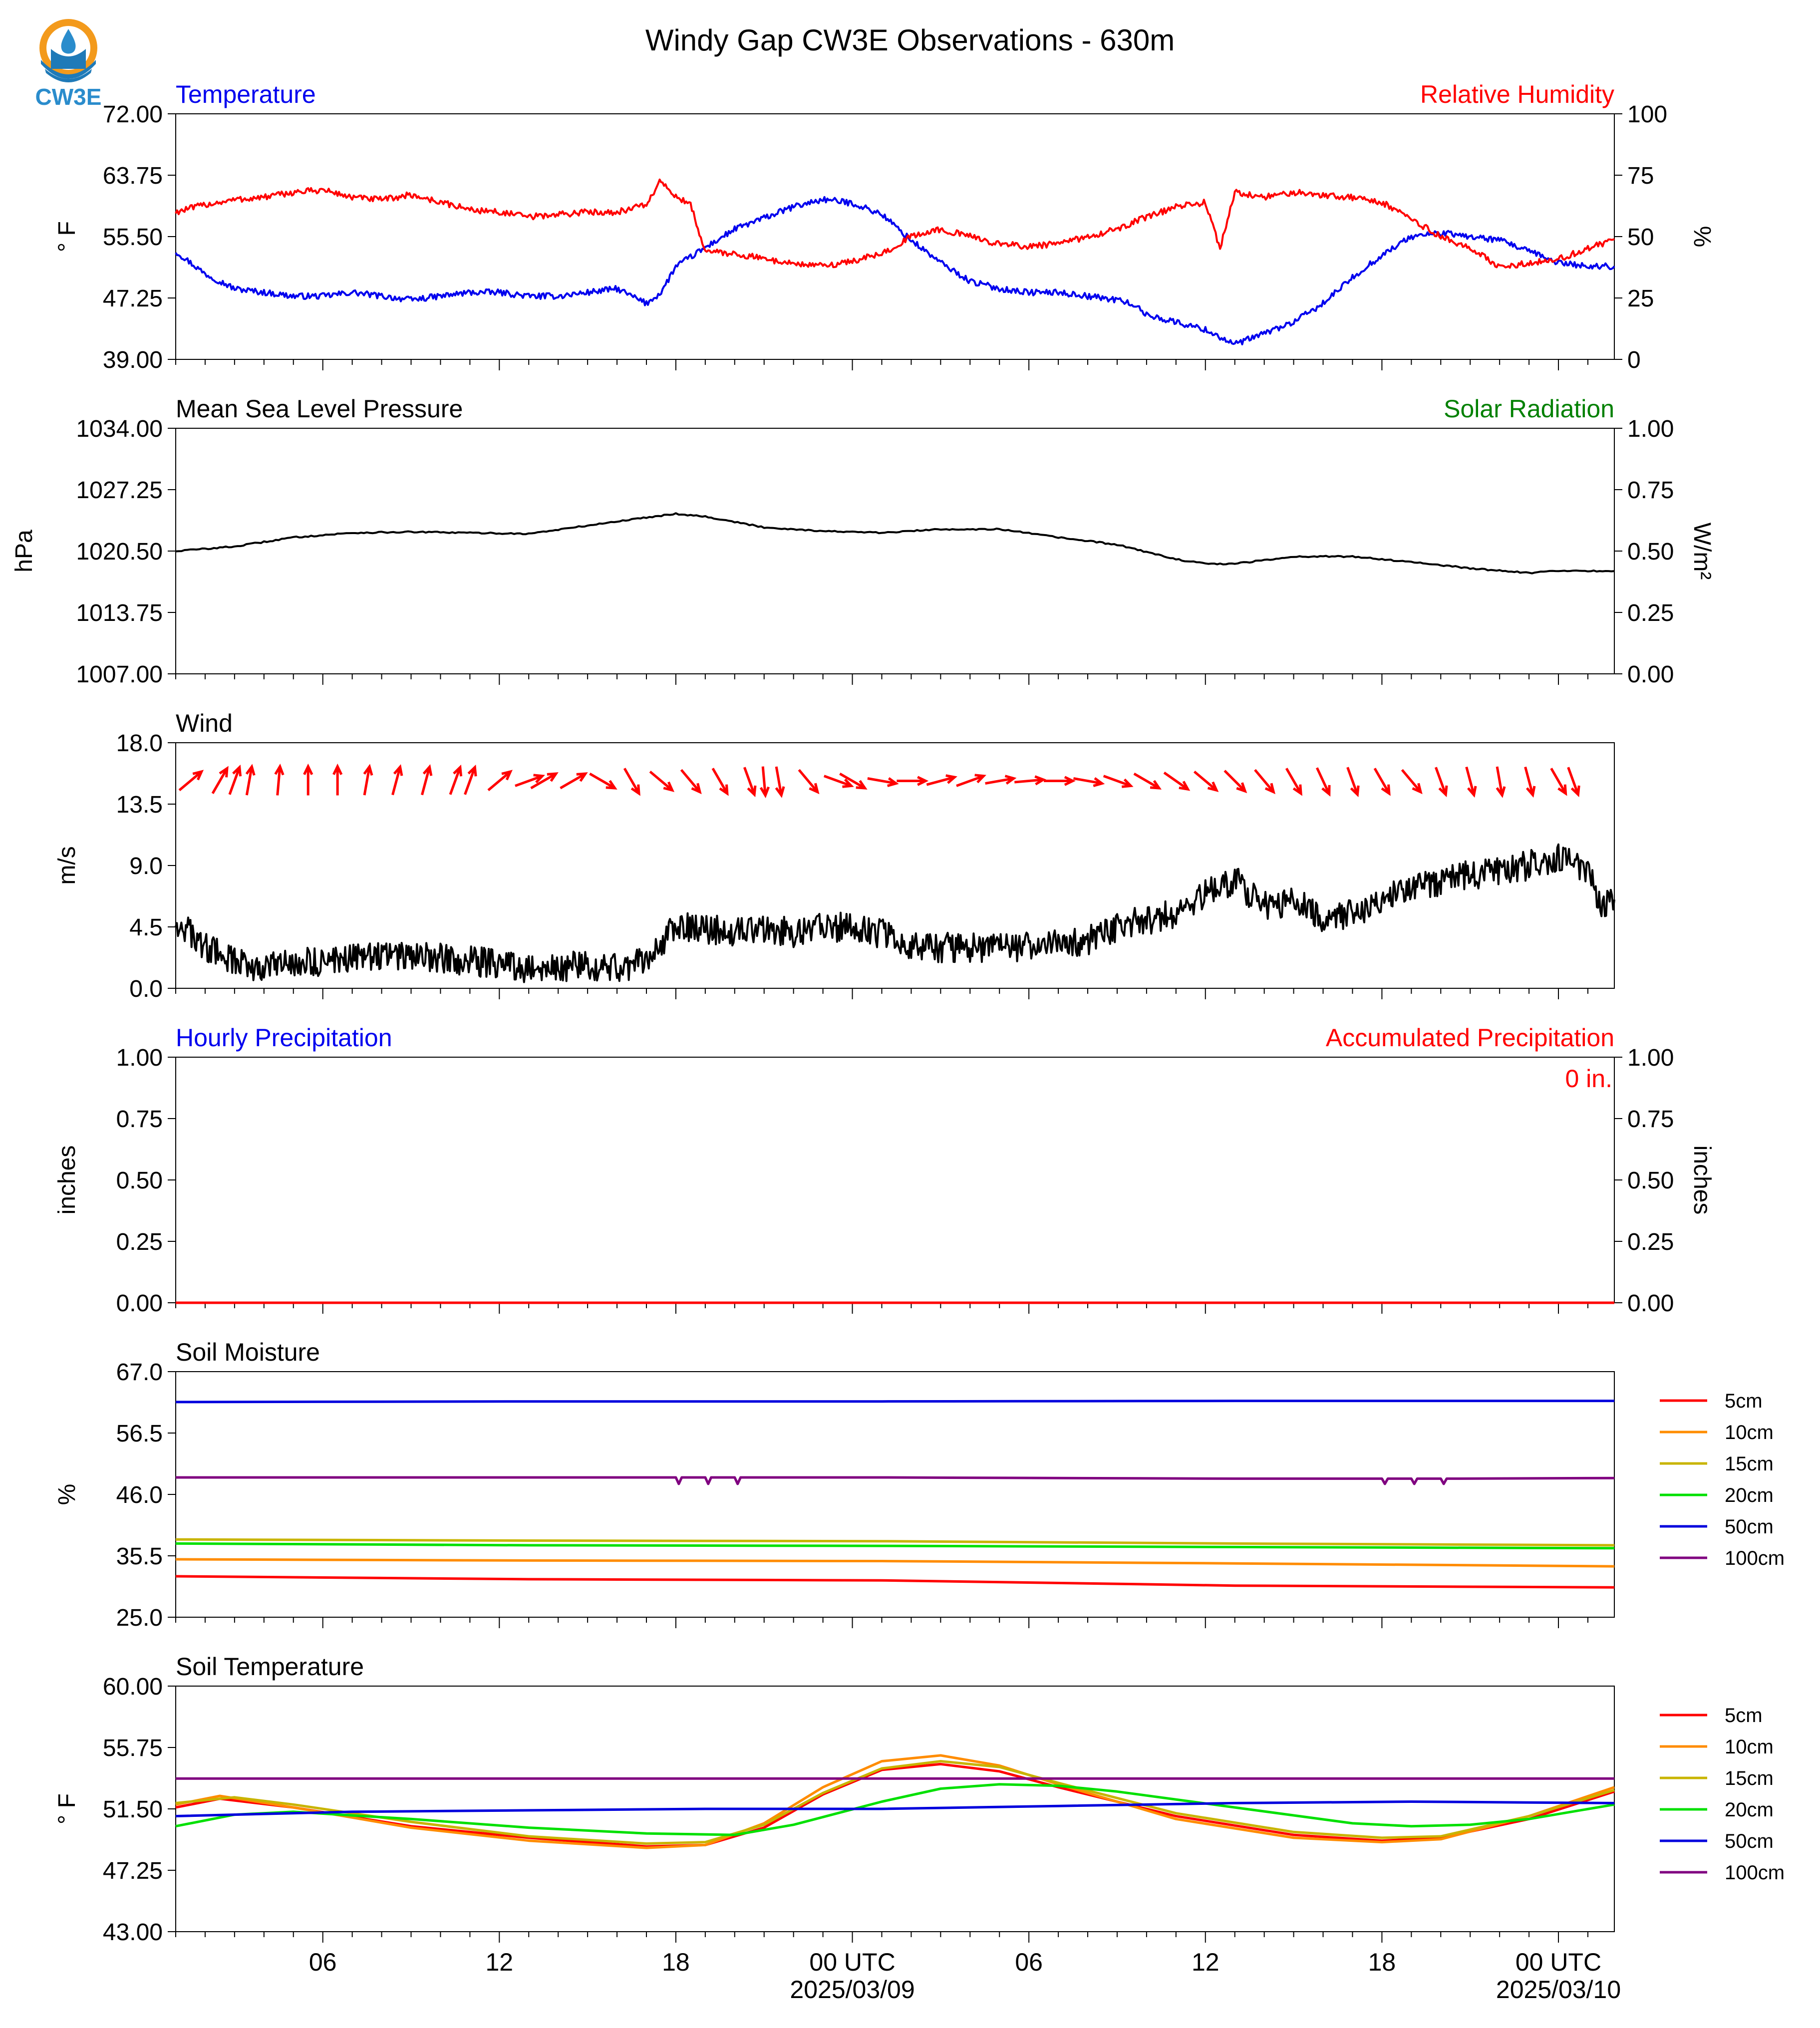 The width and height of the screenshot is (1820, 2028). I want to click on cw3e-logo: CW3E, so click(68, 62).